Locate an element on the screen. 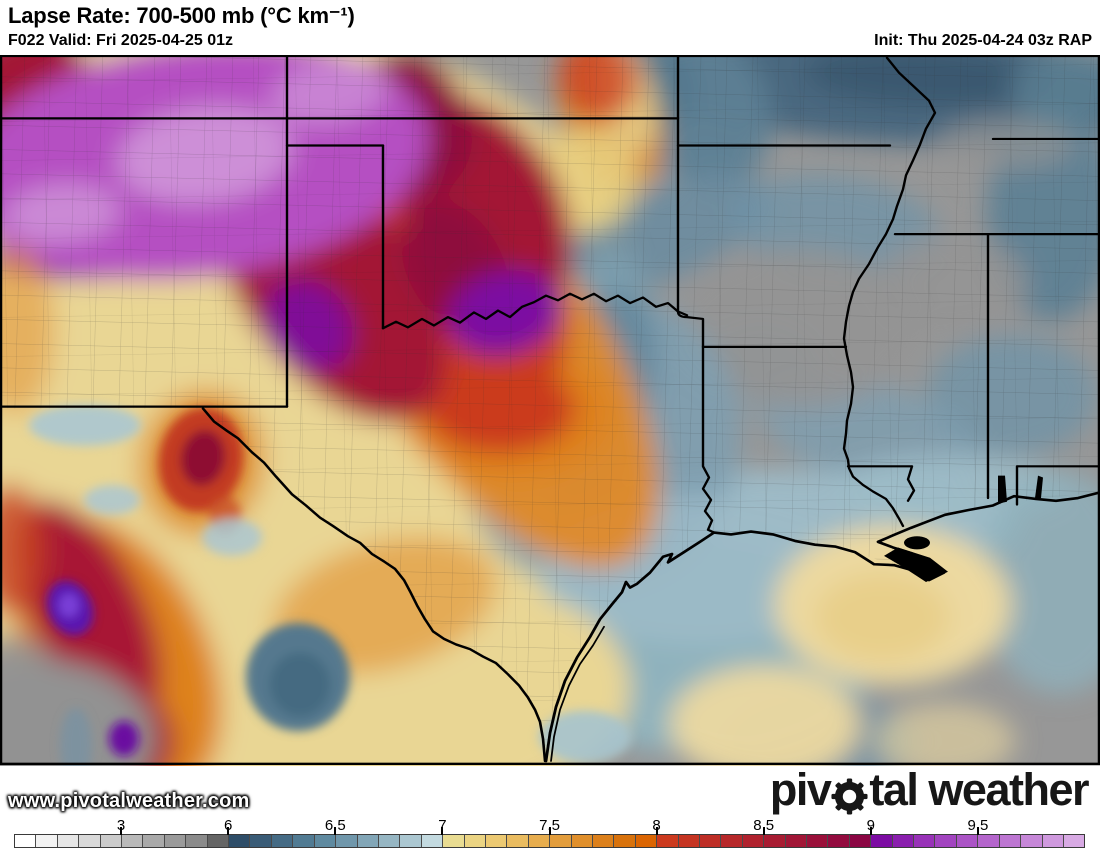  mobile-bay is located at coordinates (1002, 489).